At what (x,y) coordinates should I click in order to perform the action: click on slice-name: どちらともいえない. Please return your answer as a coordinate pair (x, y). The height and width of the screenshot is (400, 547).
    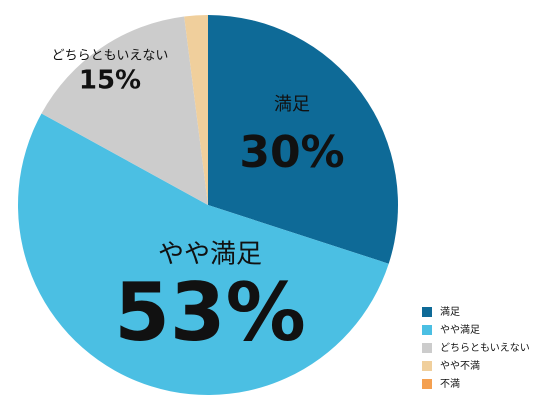
    Looking at the image, I should click on (110, 56).